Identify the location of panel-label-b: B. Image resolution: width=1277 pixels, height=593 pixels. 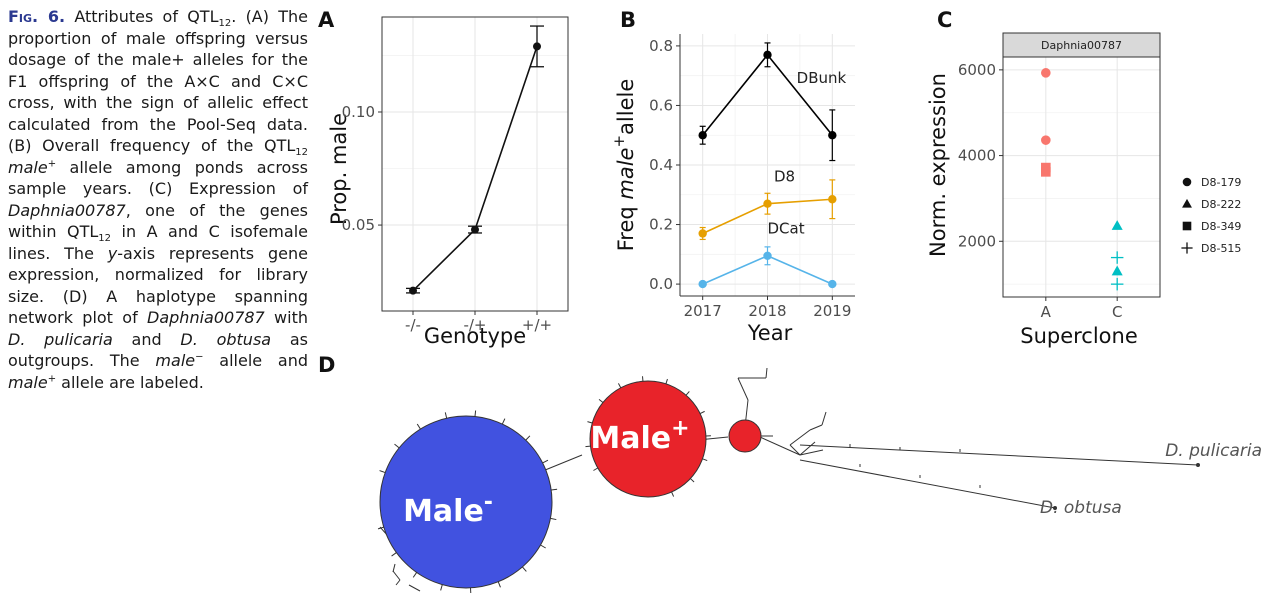
(628, 20).